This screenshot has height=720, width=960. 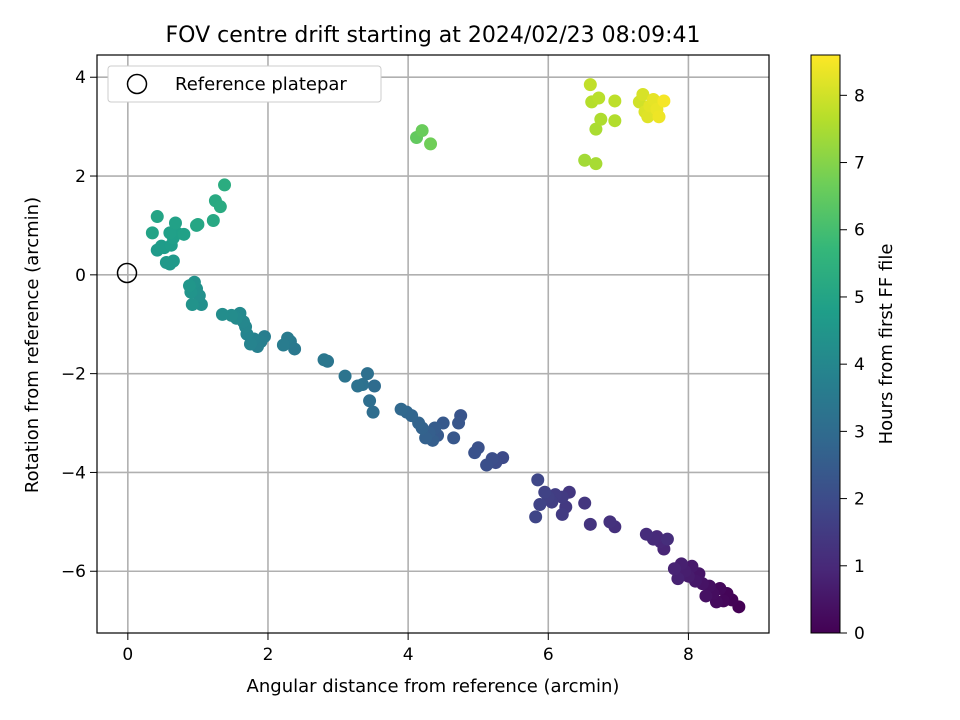 I want to click on legend-label: Reference platepar, so click(x=261, y=84).